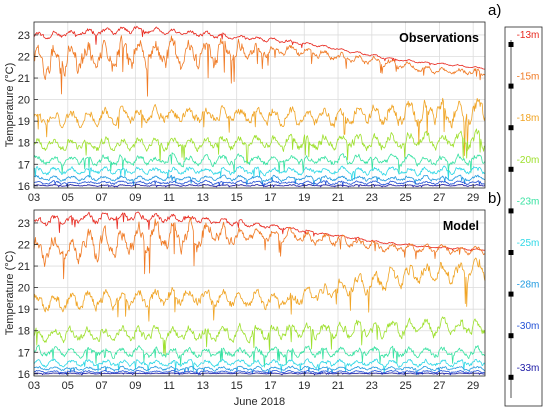  What do you see at coordinates (439, 38) in the screenshot?
I see `panel-annotation: Observations` at bounding box center [439, 38].